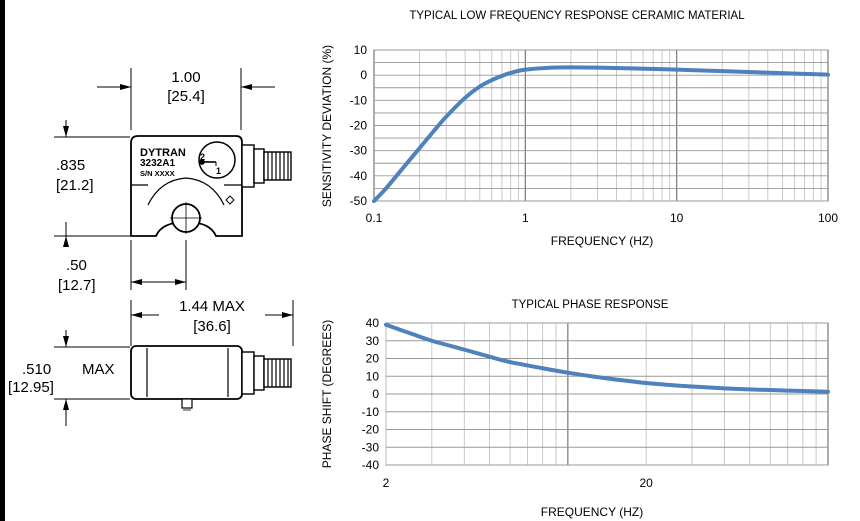  Describe the element at coordinates (359, 201) in the screenshot. I see `y-tick-label: -50` at that location.